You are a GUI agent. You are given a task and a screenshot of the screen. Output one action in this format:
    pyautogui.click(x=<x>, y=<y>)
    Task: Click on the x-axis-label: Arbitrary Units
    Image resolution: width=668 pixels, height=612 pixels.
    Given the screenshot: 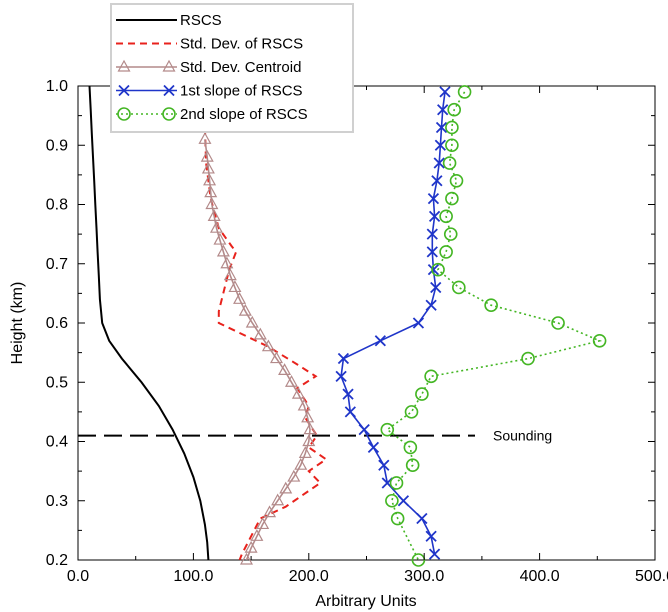 What is the action you would take?
    pyautogui.click(x=365, y=601)
    